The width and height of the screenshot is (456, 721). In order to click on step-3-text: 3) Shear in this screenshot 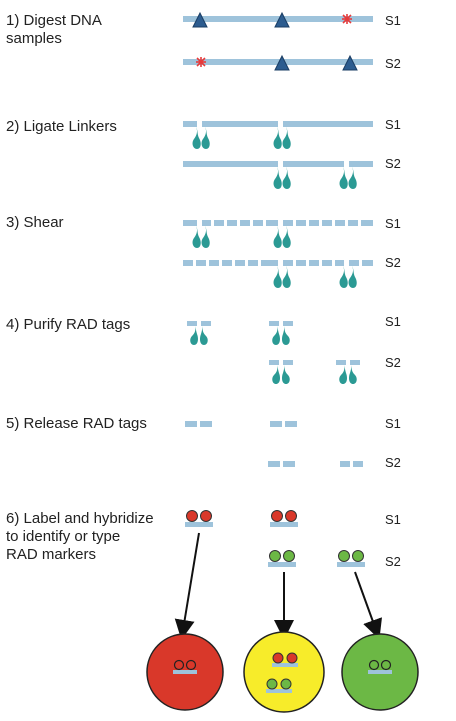, I will do `click(35, 222)`.